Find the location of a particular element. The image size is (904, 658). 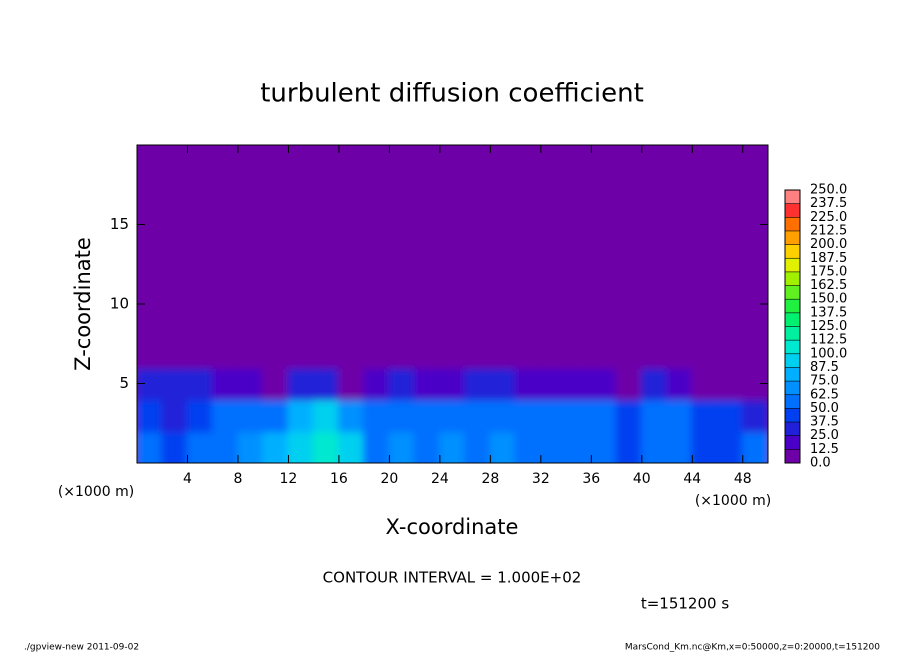

y-tick-label: 5 is located at coordinates (124, 383).